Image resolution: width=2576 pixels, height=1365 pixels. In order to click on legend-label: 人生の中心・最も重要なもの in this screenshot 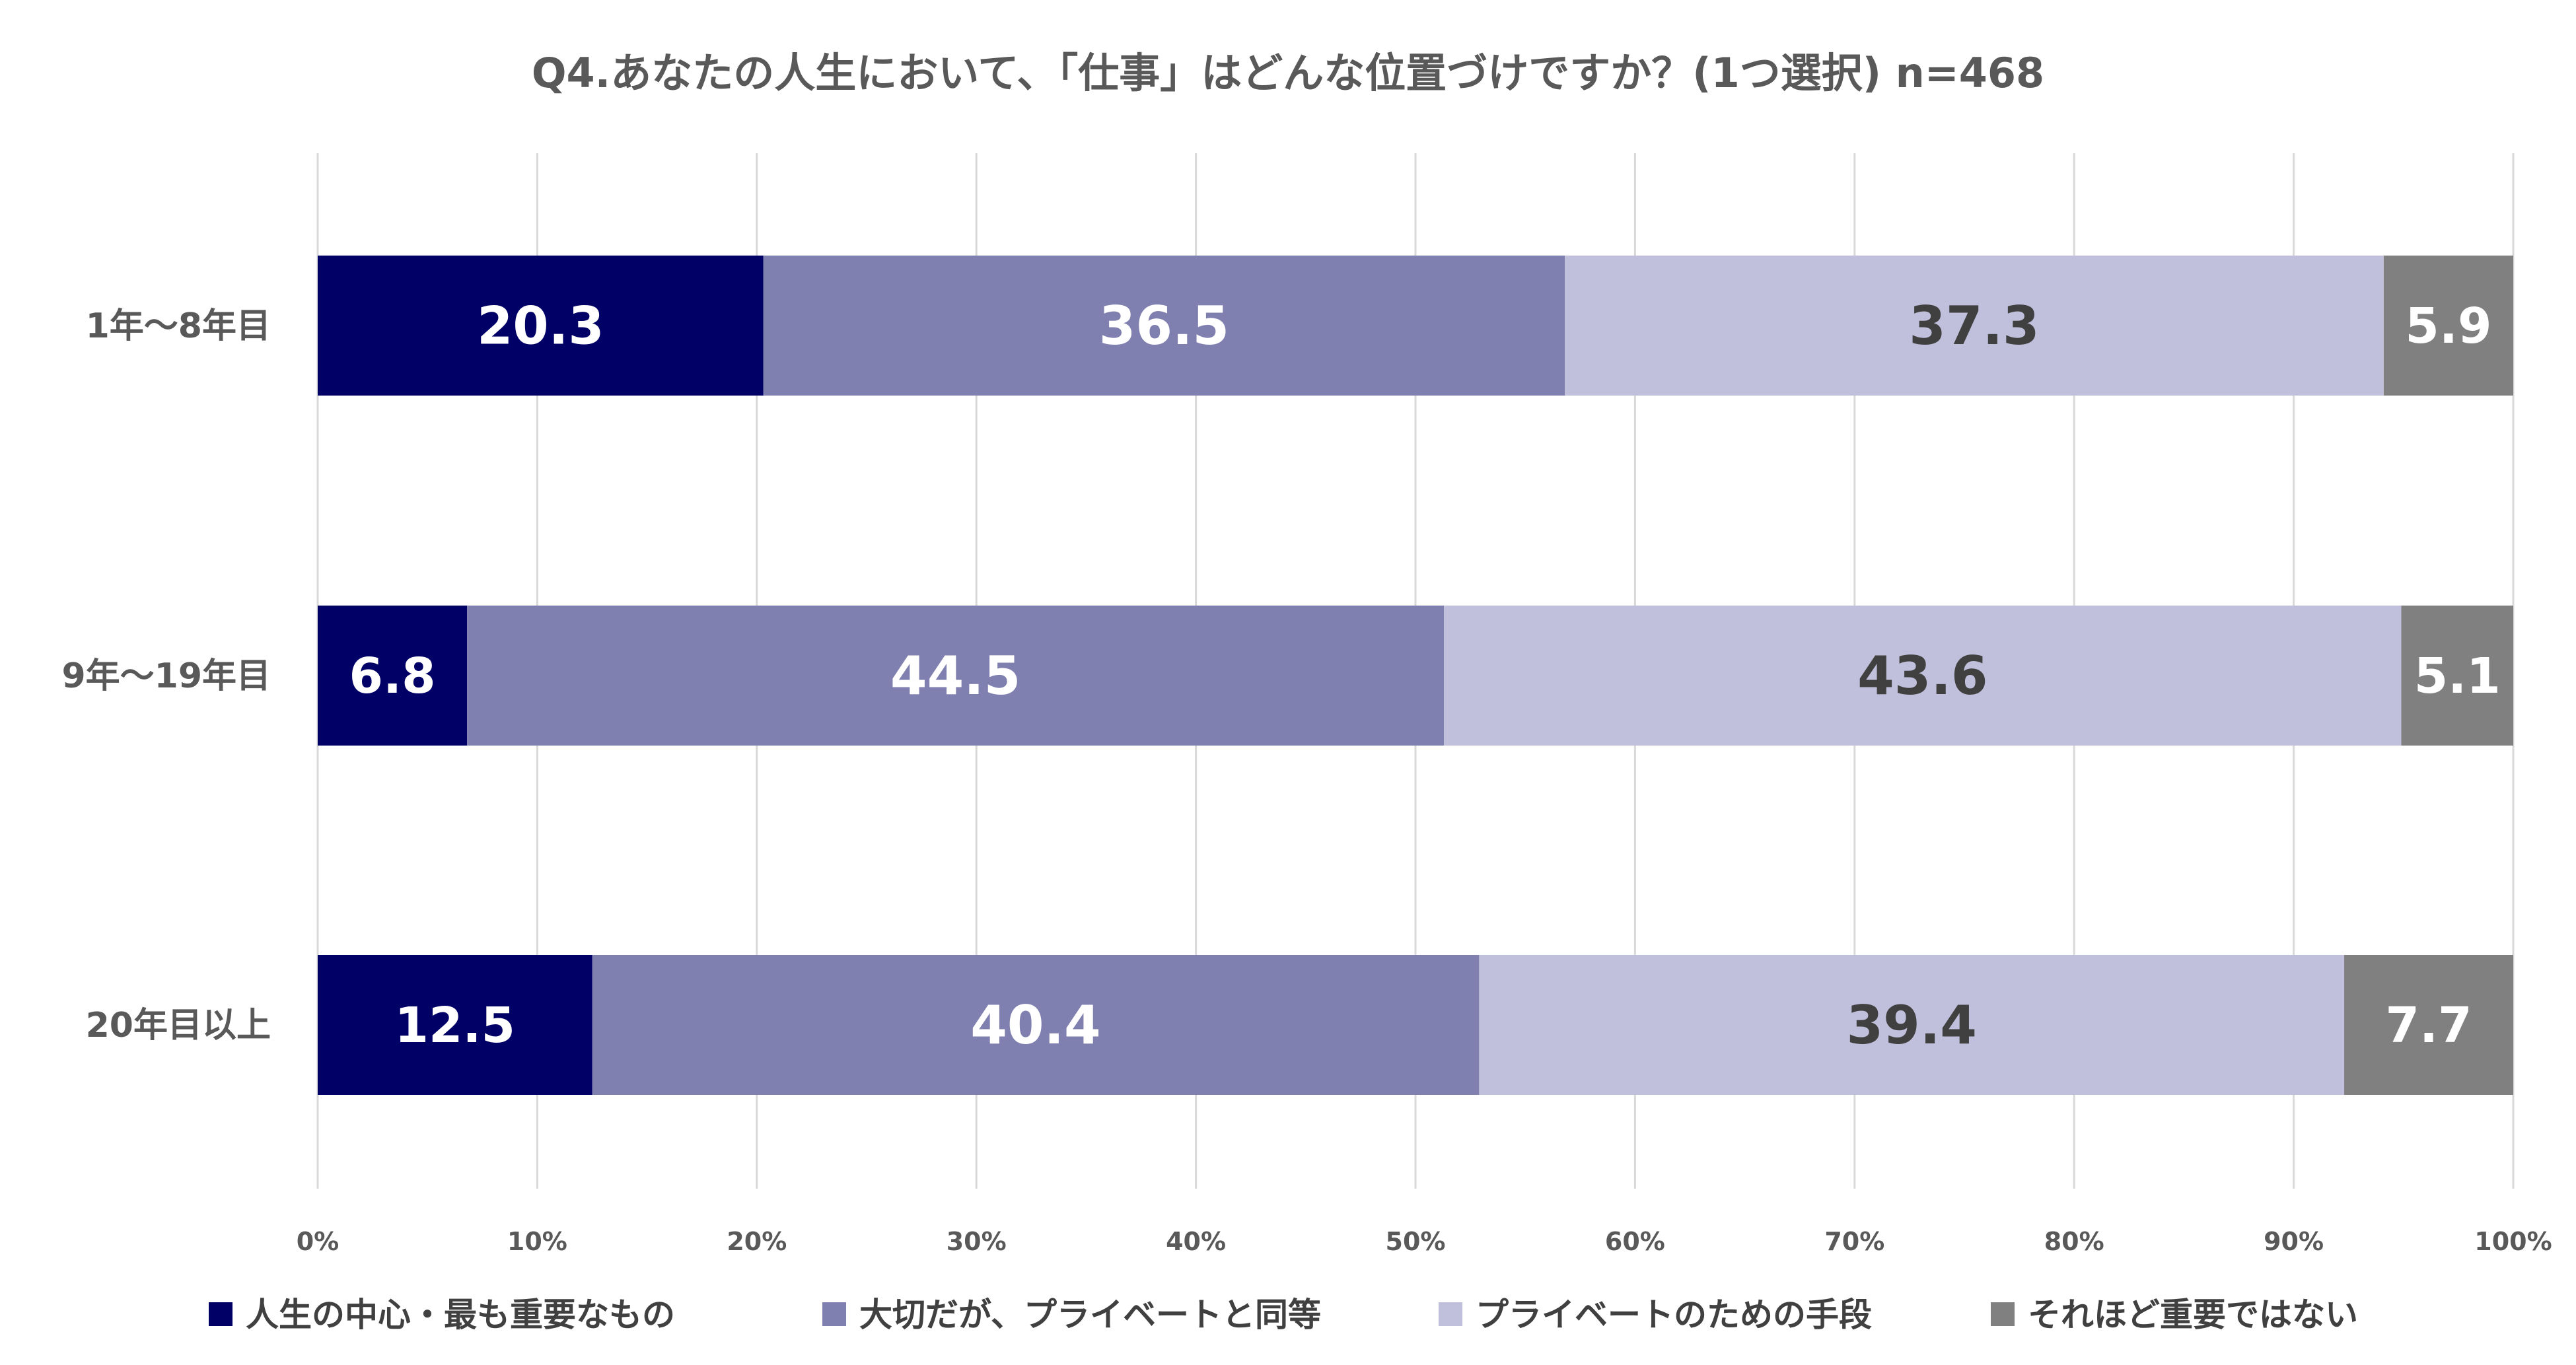, I will do `click(461, 1315)`.